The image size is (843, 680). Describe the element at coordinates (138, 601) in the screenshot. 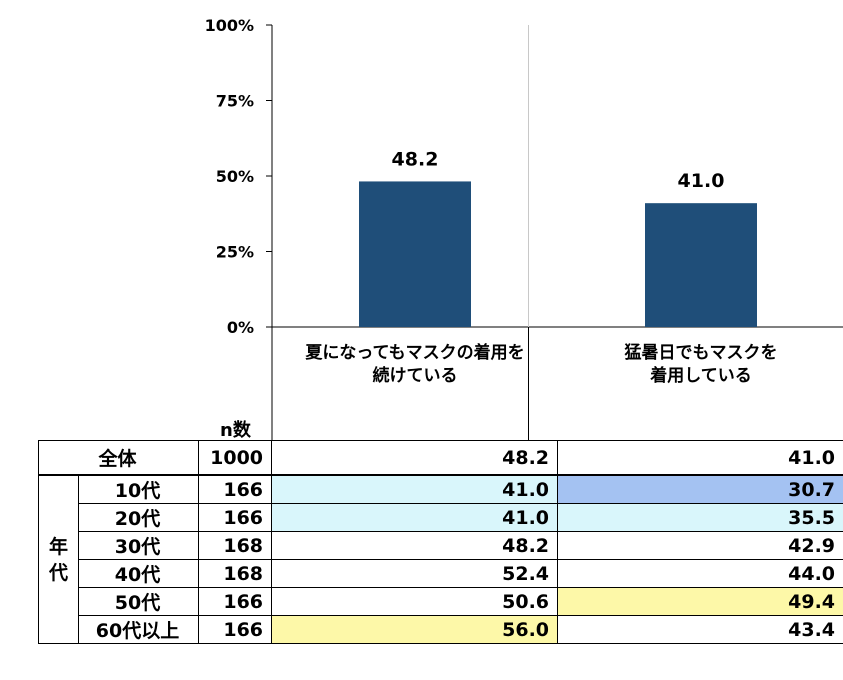

I see `row-label: 50代` at that location.